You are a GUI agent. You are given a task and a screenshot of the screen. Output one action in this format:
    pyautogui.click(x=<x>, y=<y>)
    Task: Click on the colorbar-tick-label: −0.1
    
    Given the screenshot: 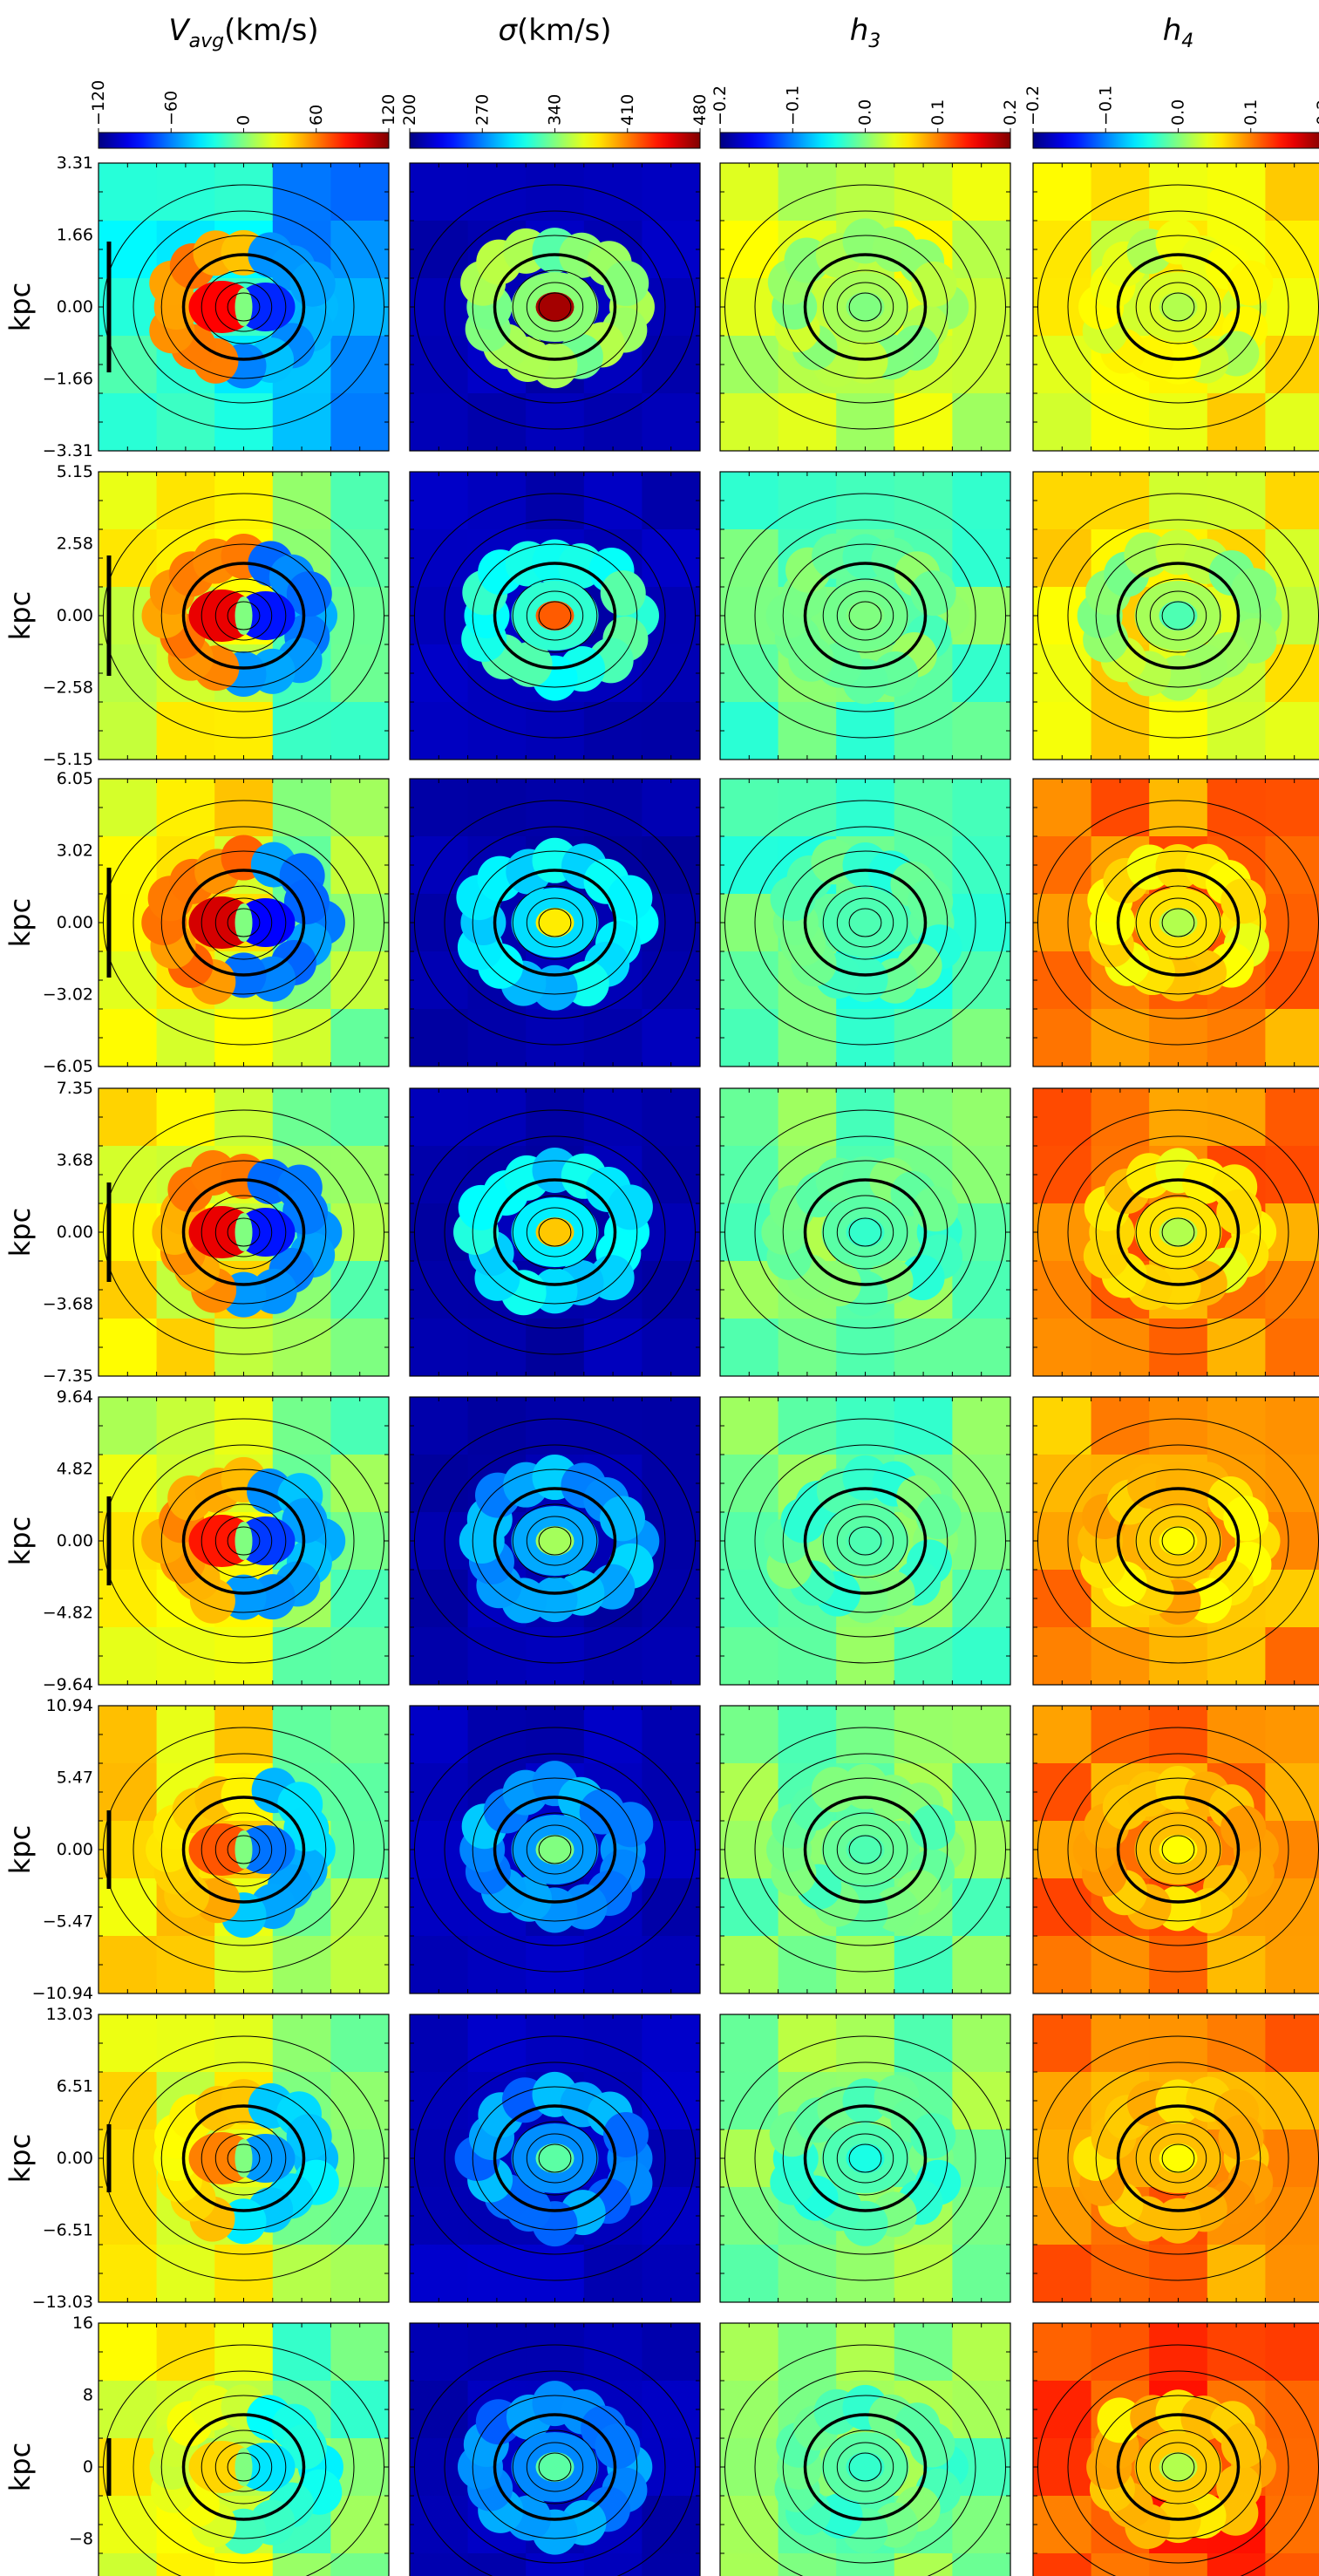 What is the action you would take?
    pyautogui.click(x=792, y=106)
    